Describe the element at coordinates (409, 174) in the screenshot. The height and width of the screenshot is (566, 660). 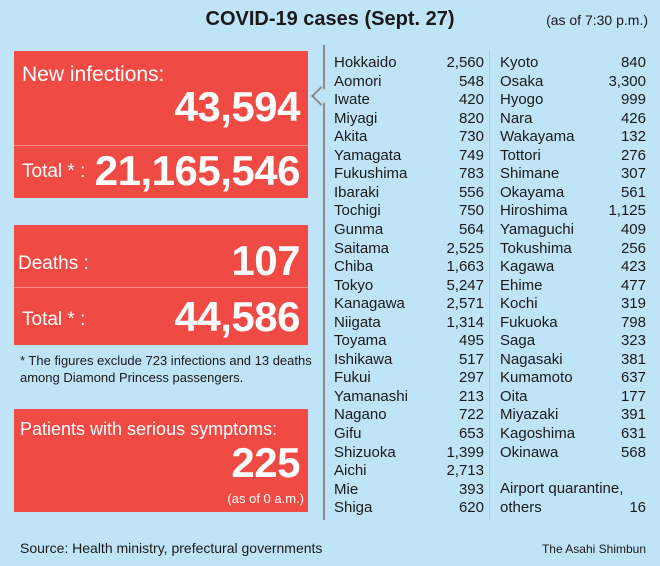
I see `list-item: Fukushima 783` at that location.